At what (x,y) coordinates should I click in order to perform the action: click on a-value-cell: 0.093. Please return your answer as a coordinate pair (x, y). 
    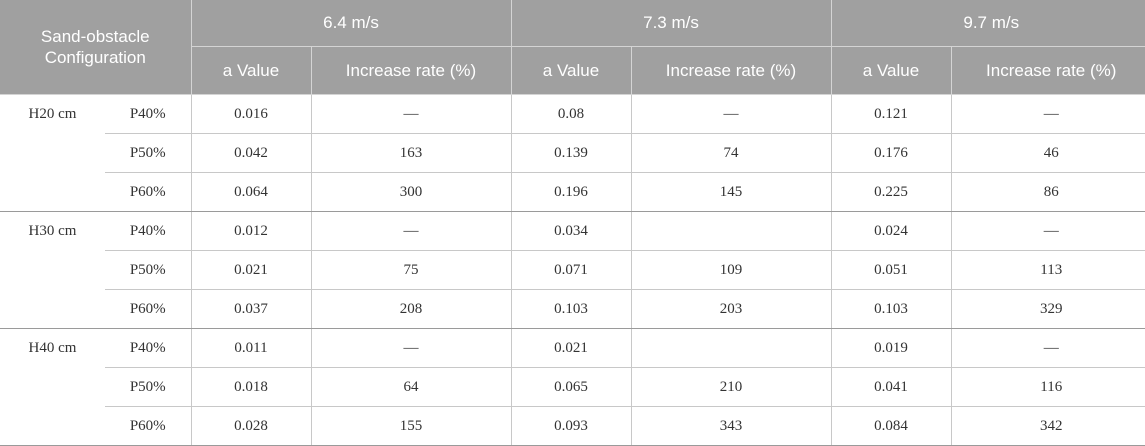
    Looking at the image, I should click on (570, 426).